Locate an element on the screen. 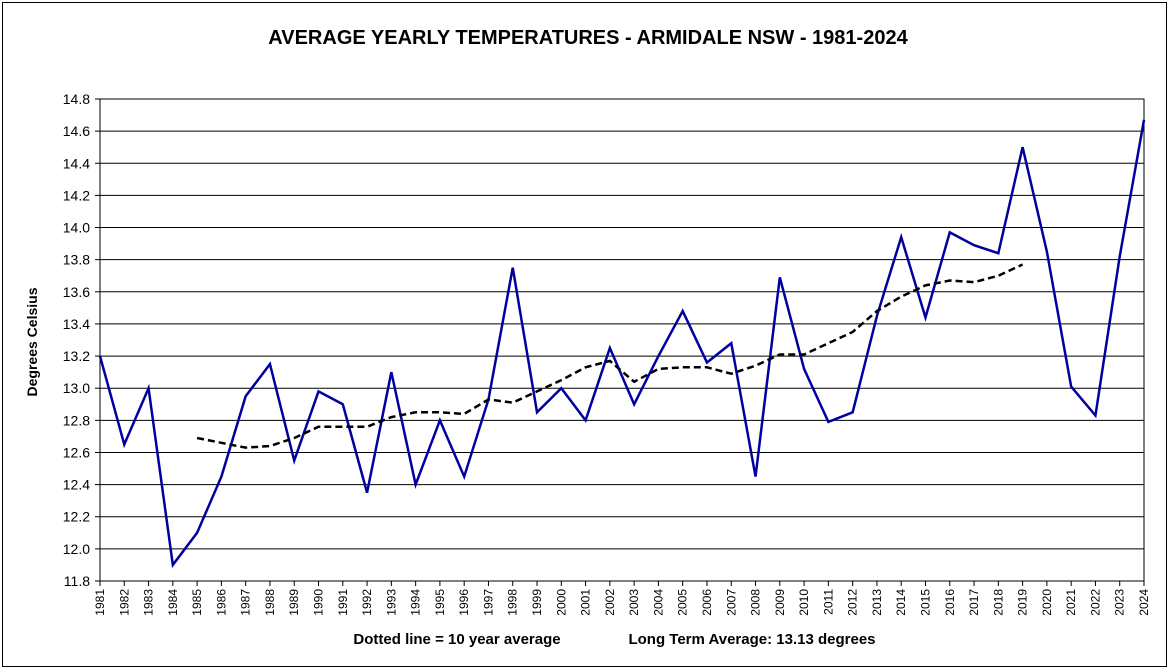  x-tick-label: 1992 is located at coordinates (367, 602).